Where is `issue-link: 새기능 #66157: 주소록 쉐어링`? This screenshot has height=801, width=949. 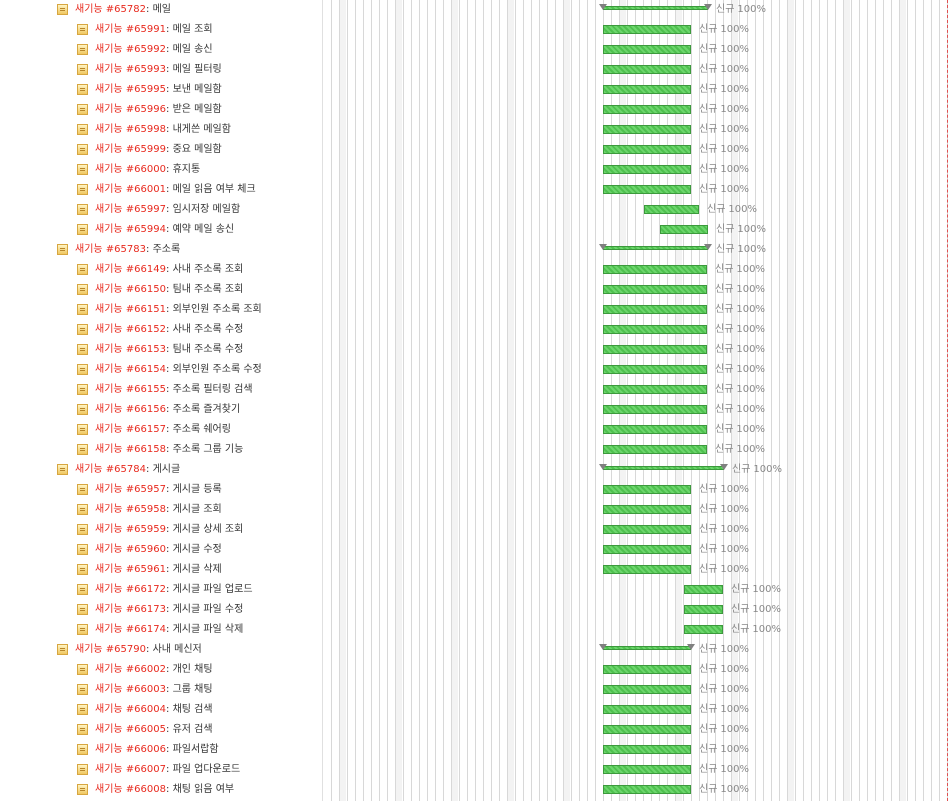 issue-link: 새기능 #66157: 주소록 쉐어링 is located at coordinates (163, 429).